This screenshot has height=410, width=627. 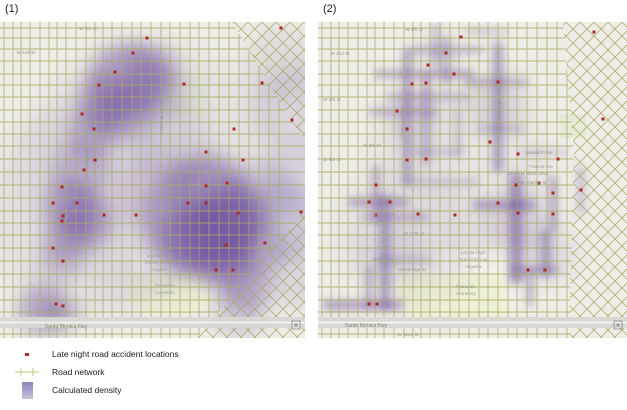 What do you see at coordinates (332, 99) in the screenshot?
I see `svg-text: W 6th St` at bounding box center [332, 99].